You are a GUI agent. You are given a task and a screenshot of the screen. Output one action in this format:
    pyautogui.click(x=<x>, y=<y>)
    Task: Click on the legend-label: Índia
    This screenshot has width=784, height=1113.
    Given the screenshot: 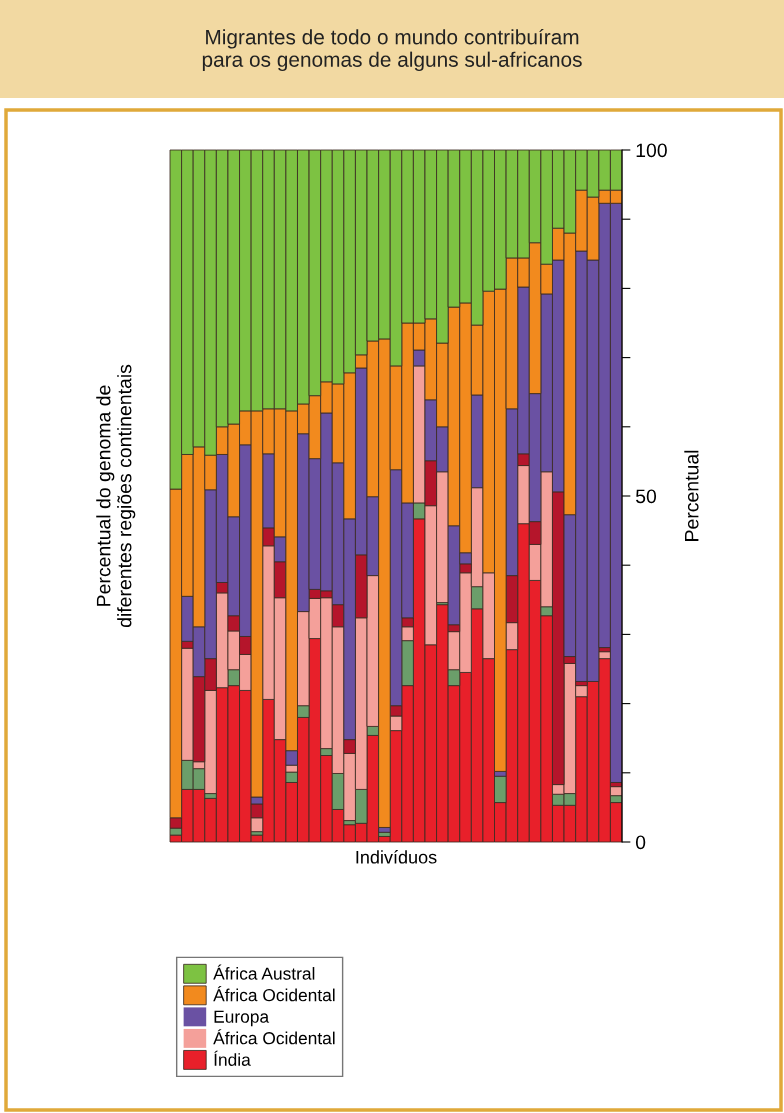 What is the action you would take?
    pyautogui.click(x=232, y=1058)
    